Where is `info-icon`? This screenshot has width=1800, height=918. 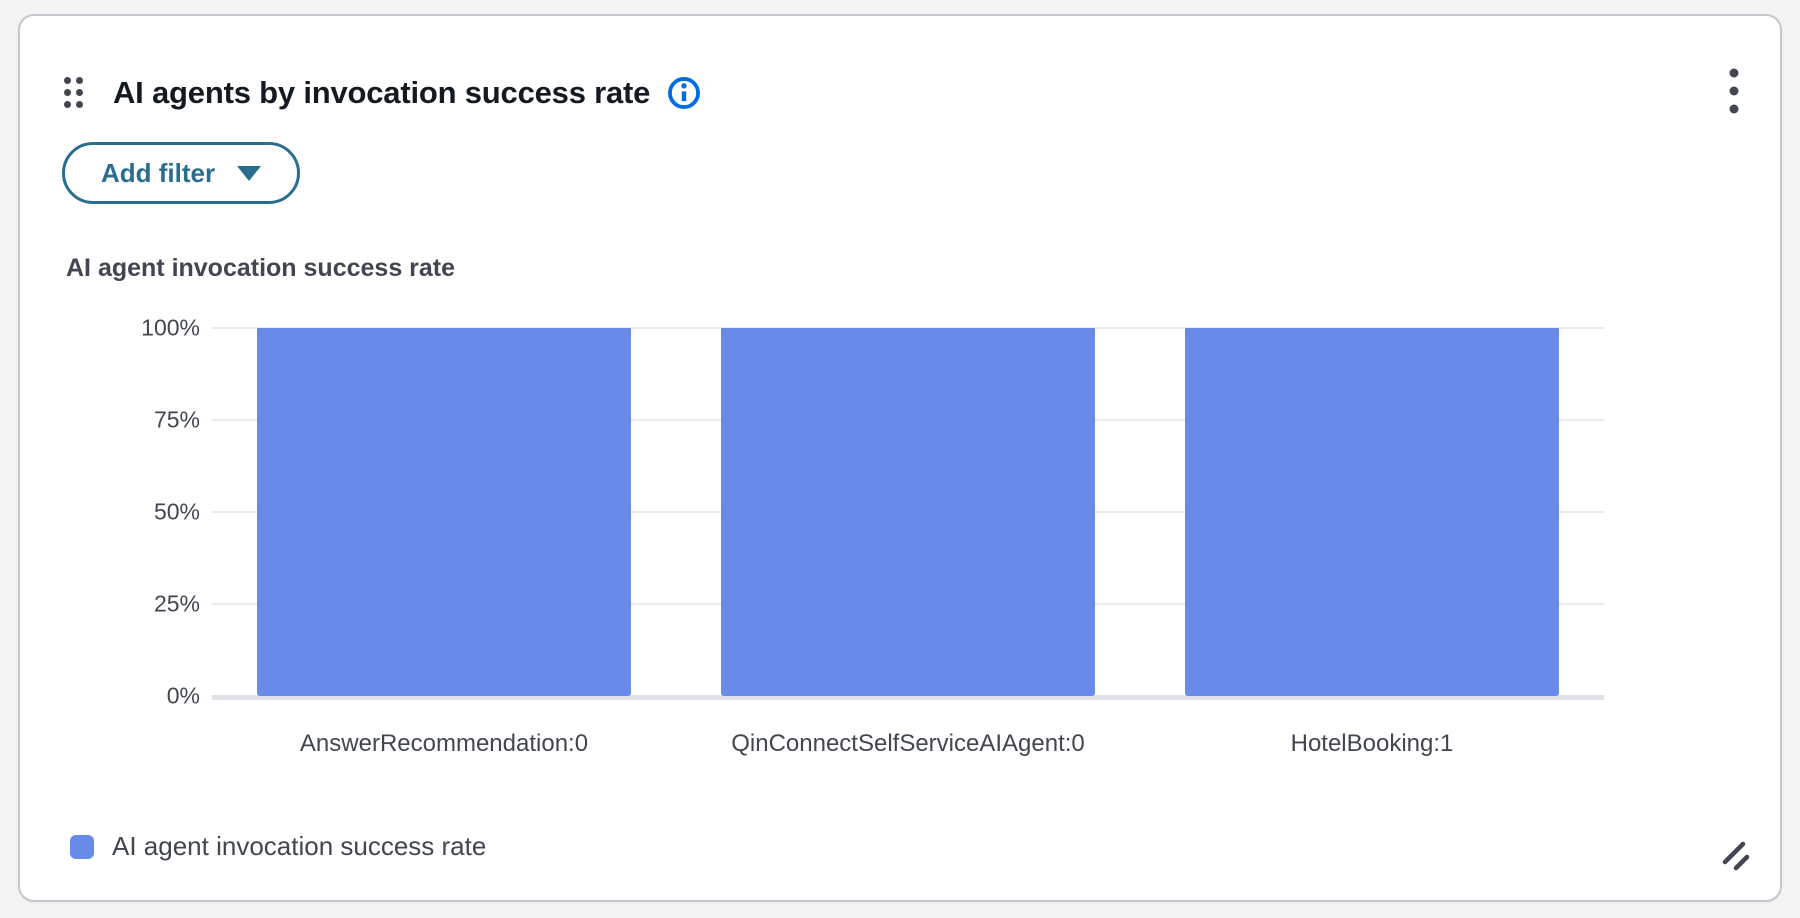
info-icon is located at coordinates (684, 93).